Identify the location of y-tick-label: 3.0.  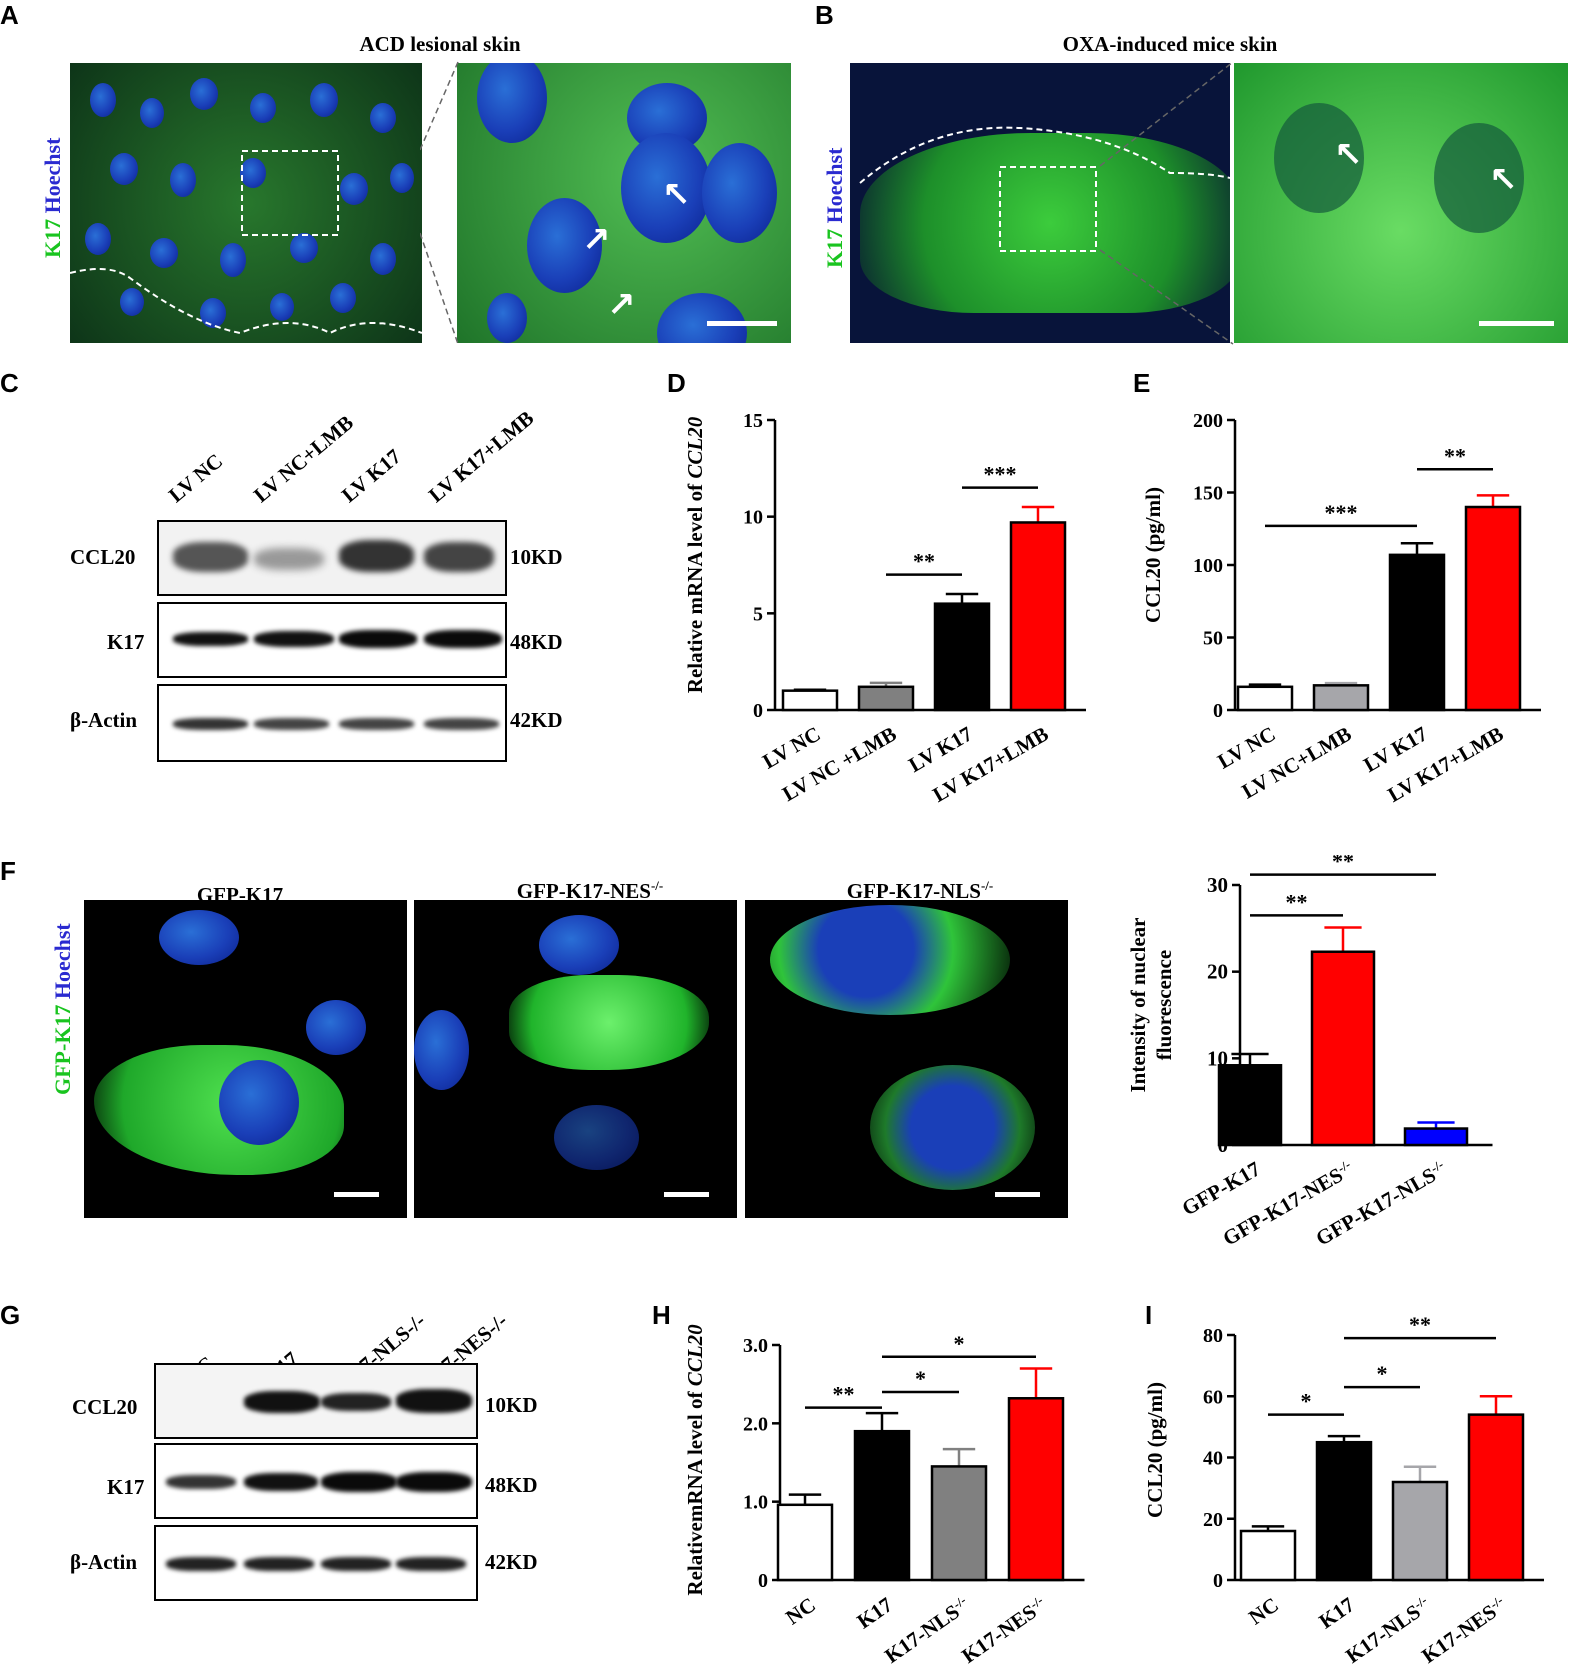
(755, 1346).